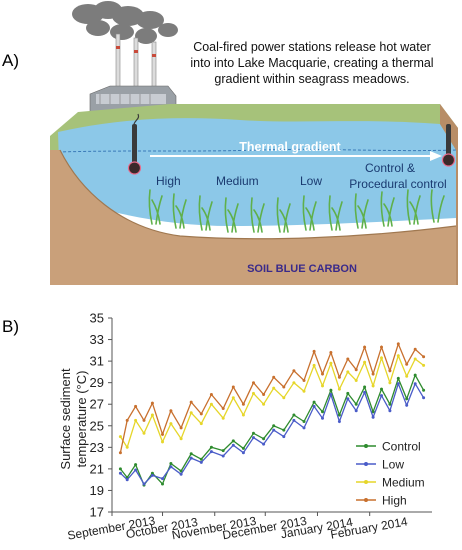  I want to click on panel-a-label: A), so click(10, 60).